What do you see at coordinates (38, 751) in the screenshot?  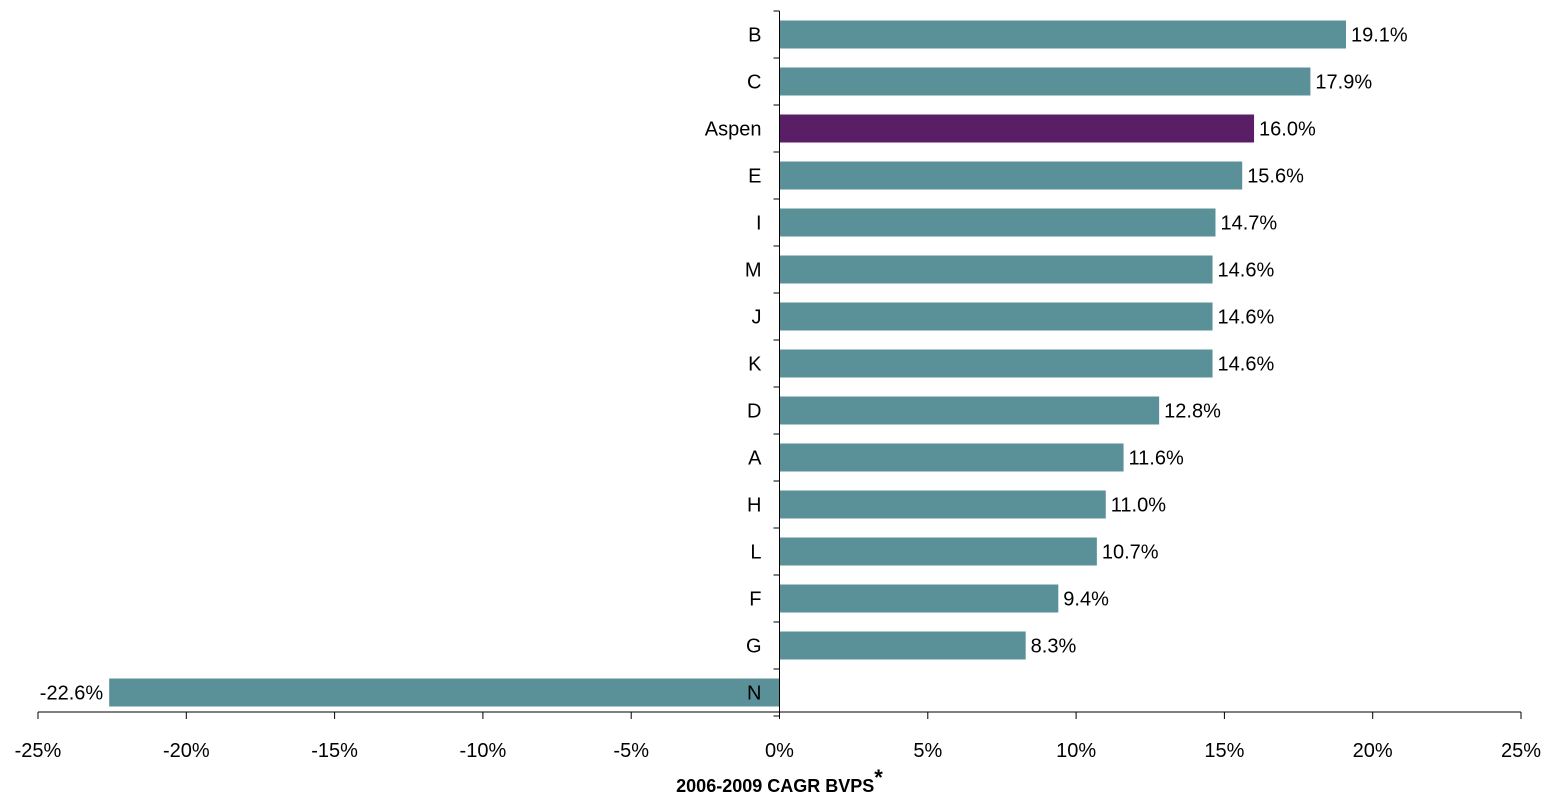 I see `x-tick-label: -25%` at bounding box center [38, 751].